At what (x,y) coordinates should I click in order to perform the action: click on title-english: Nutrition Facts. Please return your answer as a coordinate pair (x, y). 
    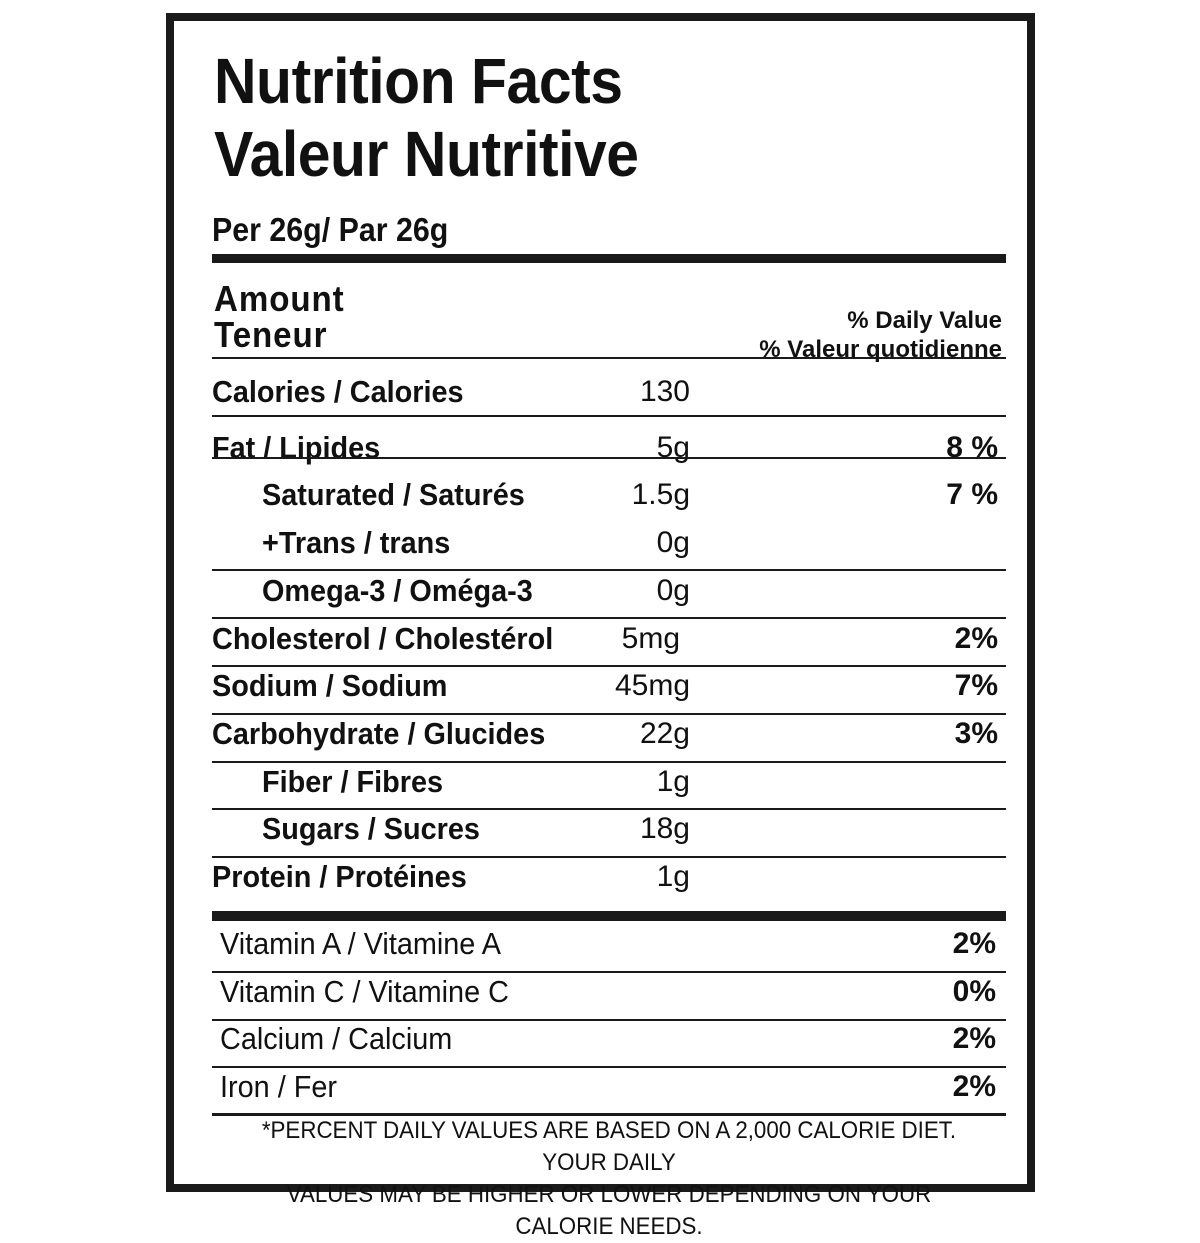
    Looking at the image, I should click on (418, 81).